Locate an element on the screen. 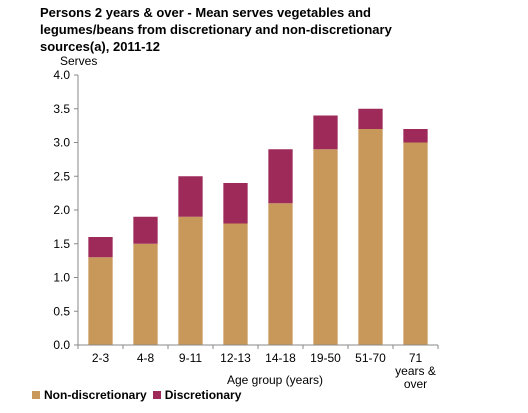 This screenshot has width=528, height=413. y-tick-label: 3.0 is located at coordinates (61, 143).